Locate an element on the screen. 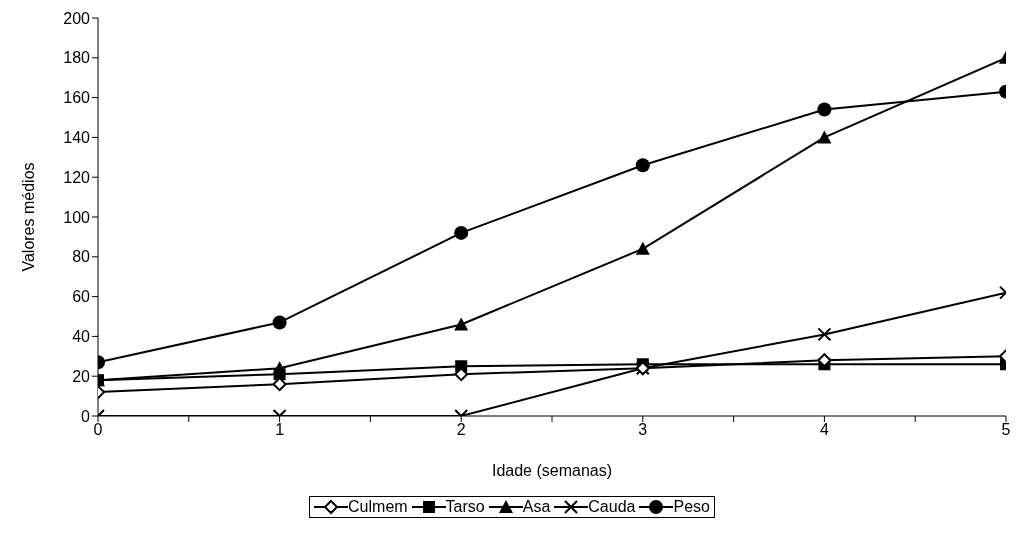 Image resolution: width=1020 pixels, height=537 pixels. y-tick-label: 140 is located at coordinates (77, 138).